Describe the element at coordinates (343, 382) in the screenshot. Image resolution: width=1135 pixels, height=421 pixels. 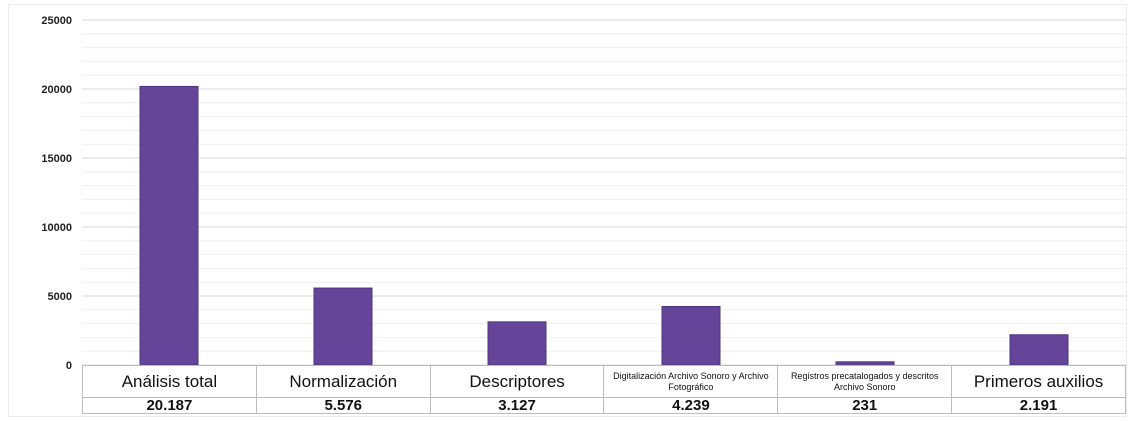
I see `category-label: Normalización` at that location.